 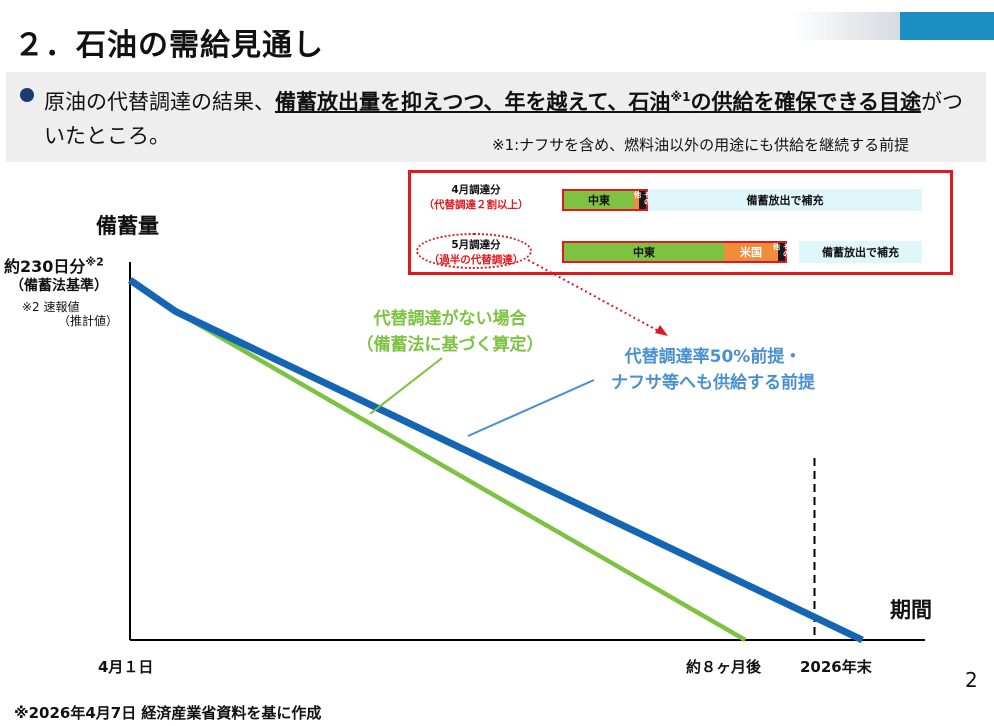 I want to click on april-label-block: 4月調達分 （代替調達２割以上）, so click(x=476, y=197).